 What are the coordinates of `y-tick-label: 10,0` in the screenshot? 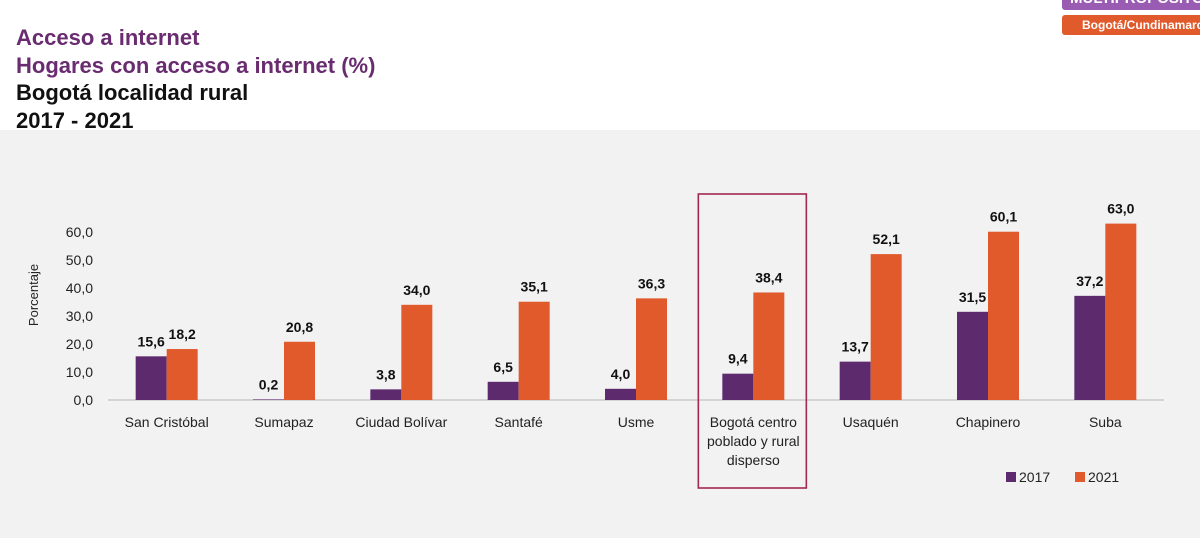 It's located at (79, 372).